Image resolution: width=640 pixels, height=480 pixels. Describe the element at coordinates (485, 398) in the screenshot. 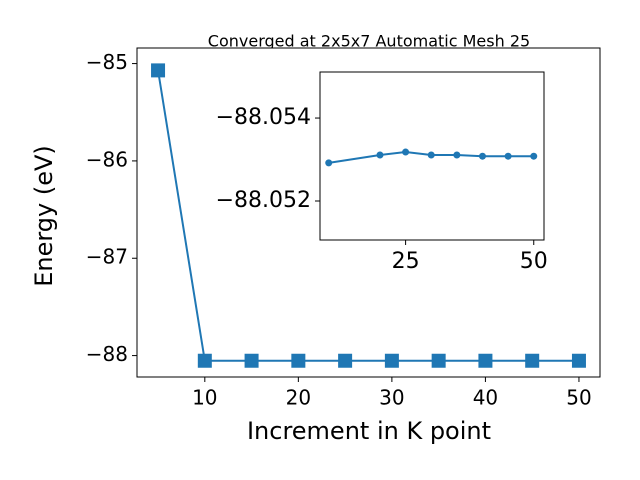

I see `x-tick-label: 40` at that location.